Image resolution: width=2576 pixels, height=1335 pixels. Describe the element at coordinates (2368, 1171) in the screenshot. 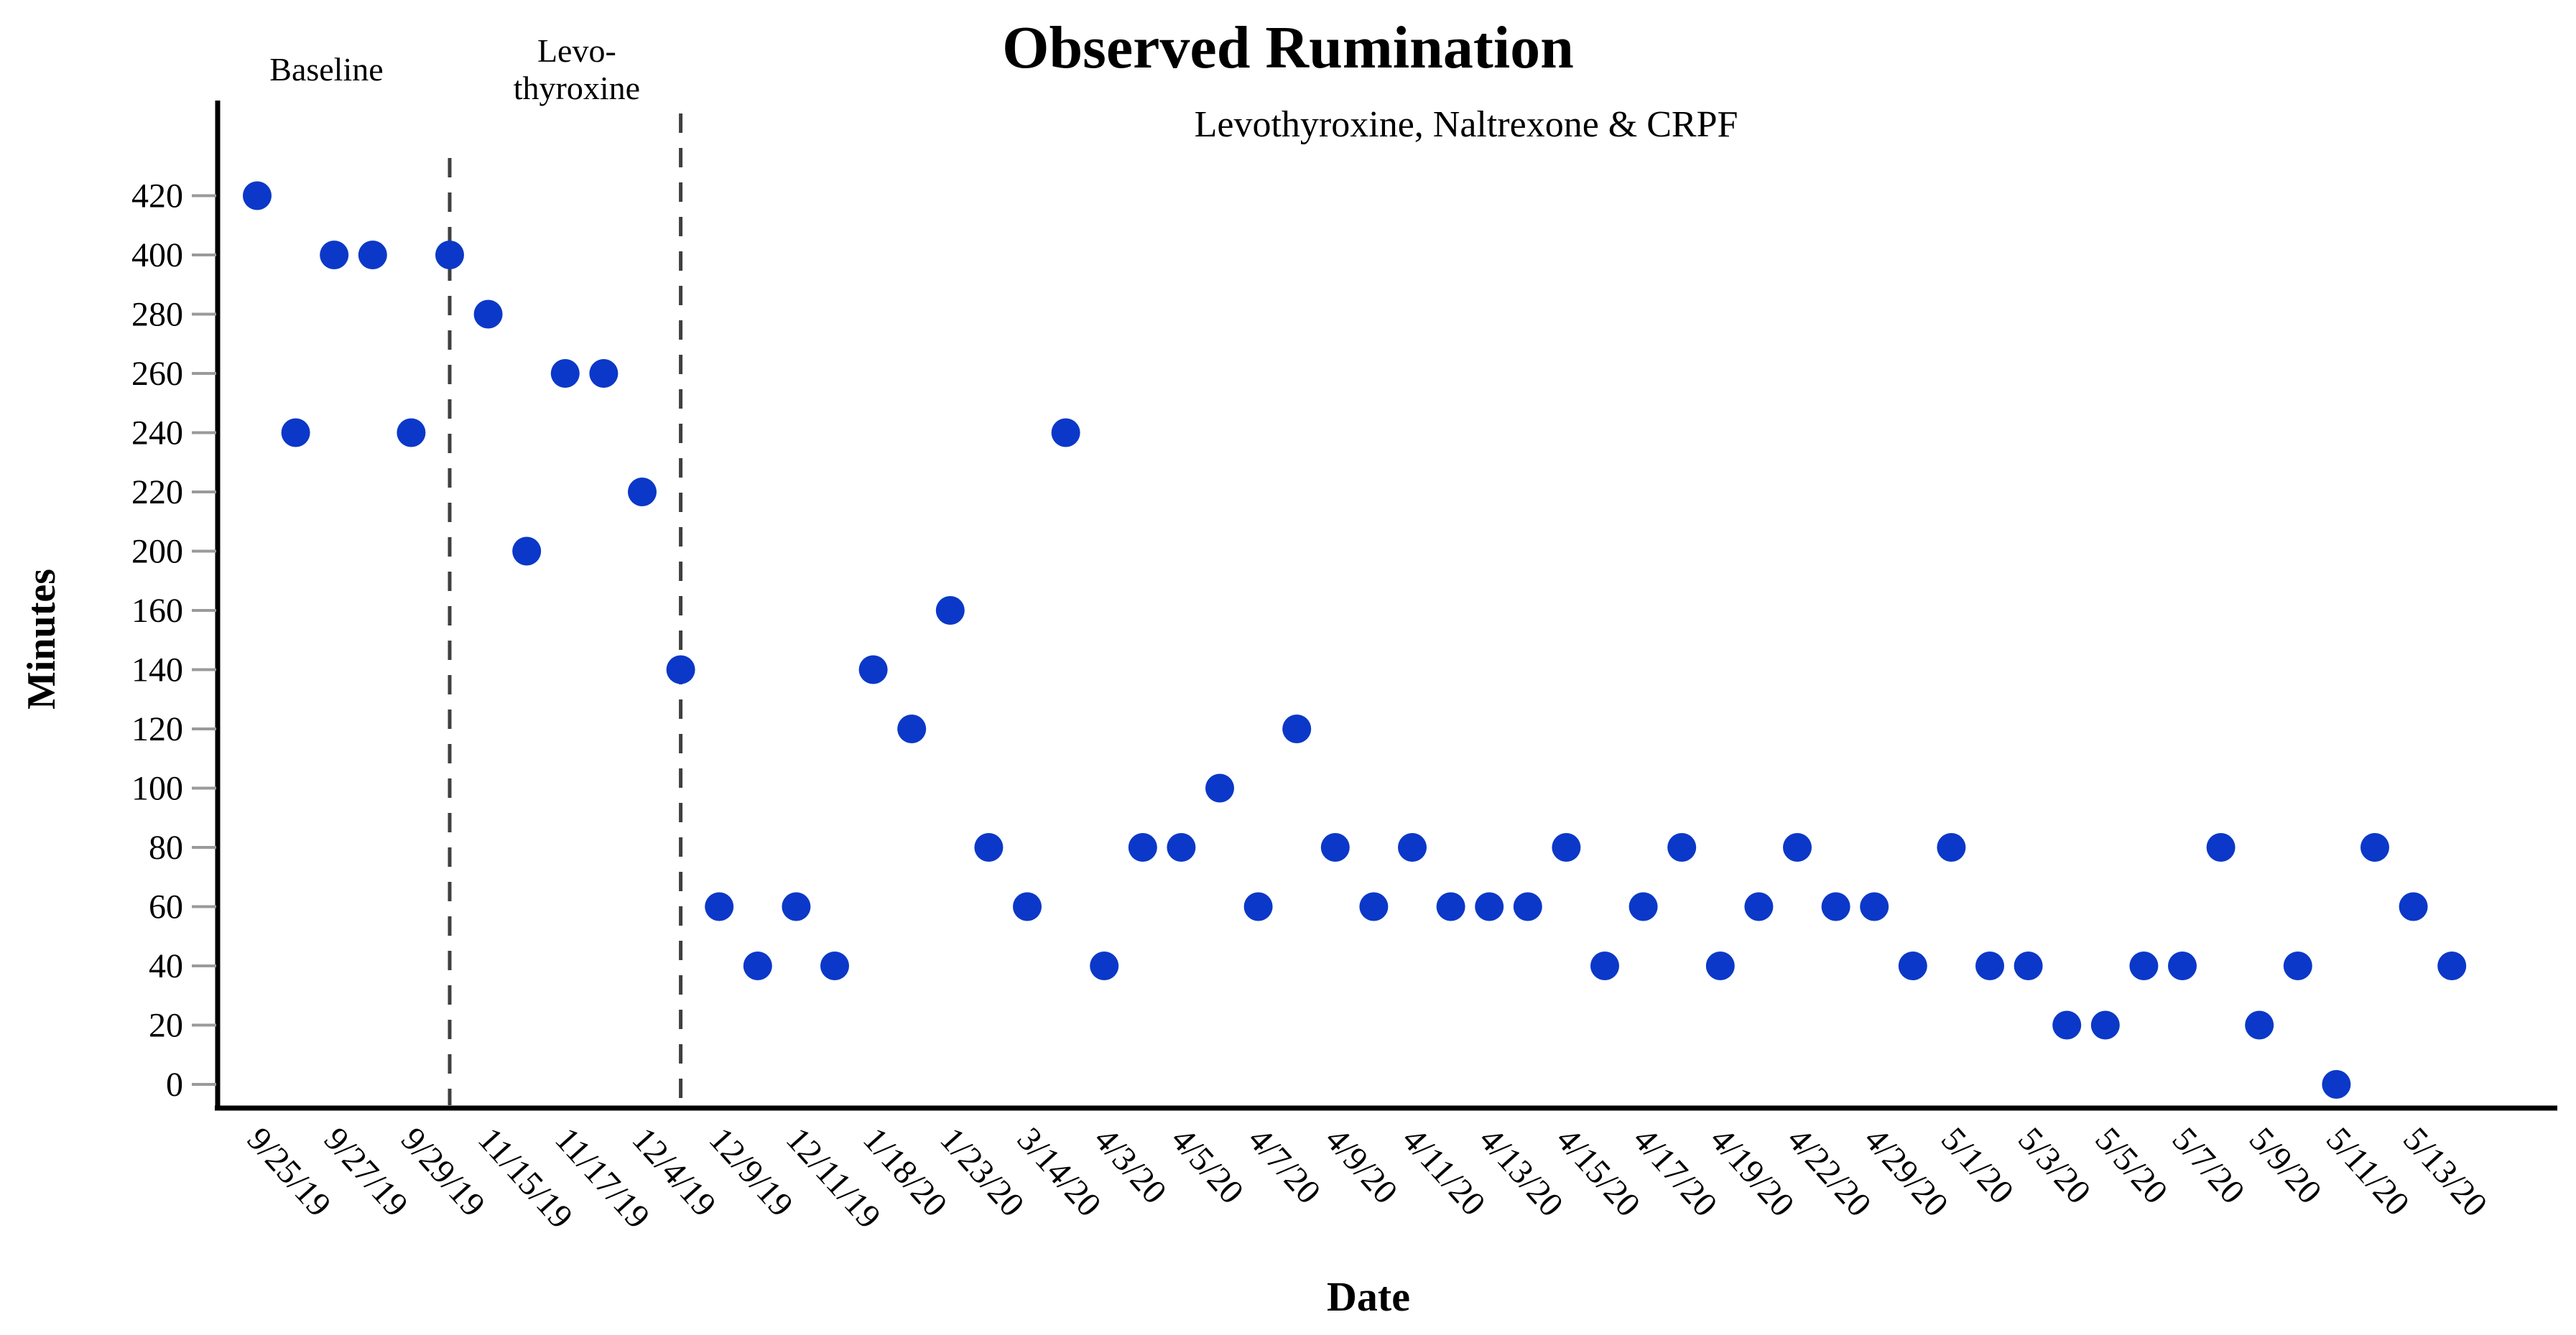

I see `x-tick-label: 5/11/20` at that location.